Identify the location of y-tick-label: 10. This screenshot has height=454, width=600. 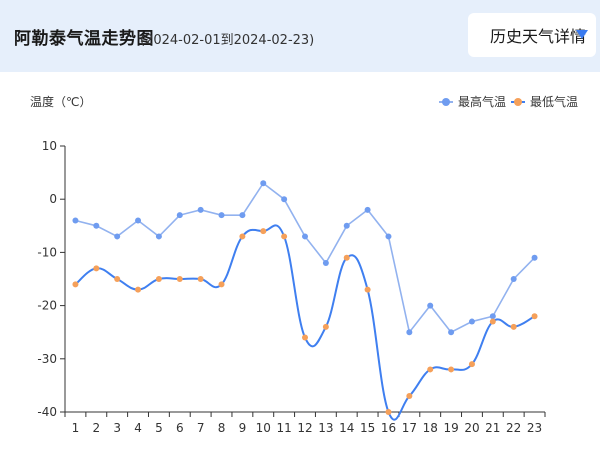
(49, 146).